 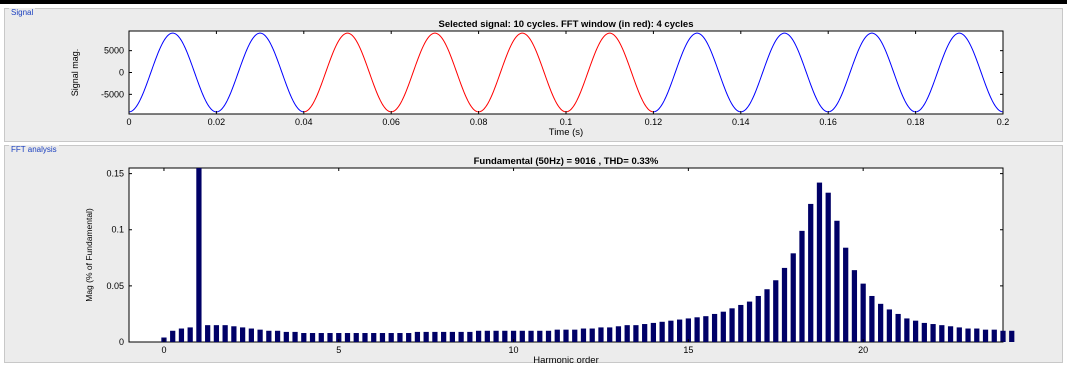 What do you see at coordinates (391, 122) in the screenshot?
I see `signal-x-tick-label: 0.06` at bounding box center [391, 122].